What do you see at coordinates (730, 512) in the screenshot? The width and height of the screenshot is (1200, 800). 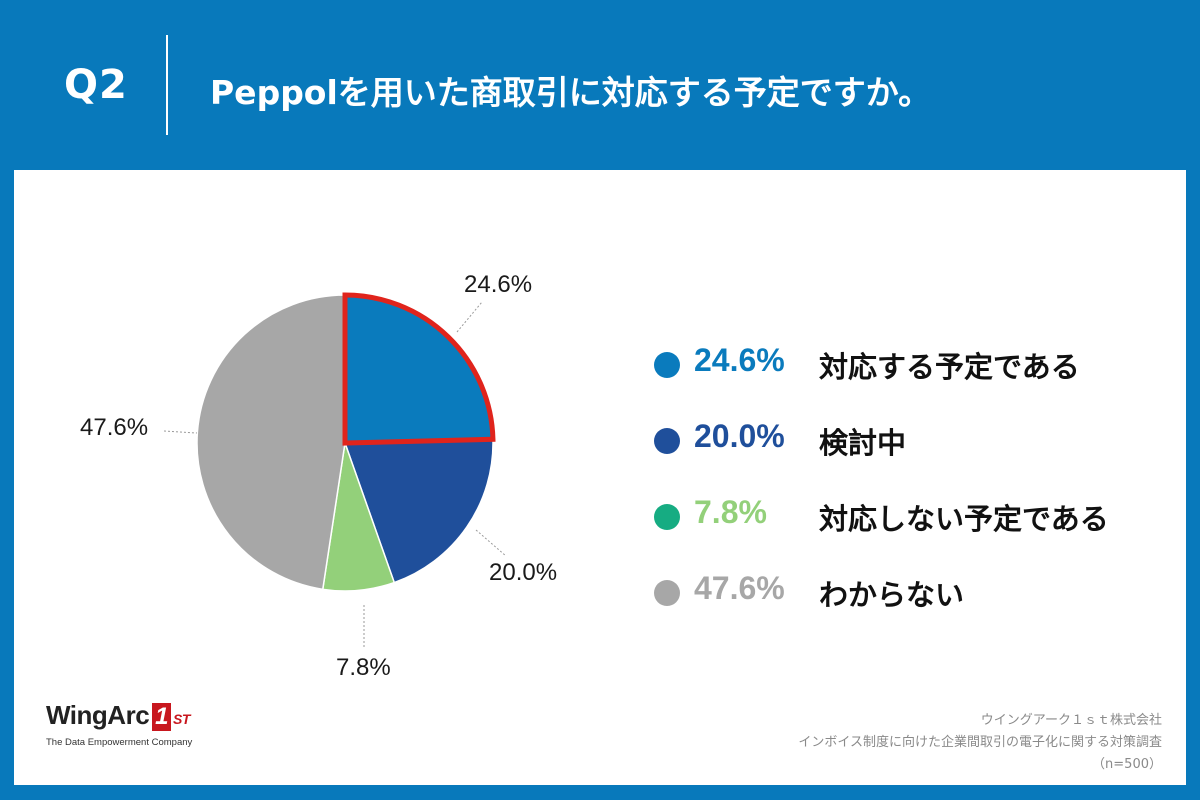 I see `legend-value: 7.8%` at bounding box center [730, 512].